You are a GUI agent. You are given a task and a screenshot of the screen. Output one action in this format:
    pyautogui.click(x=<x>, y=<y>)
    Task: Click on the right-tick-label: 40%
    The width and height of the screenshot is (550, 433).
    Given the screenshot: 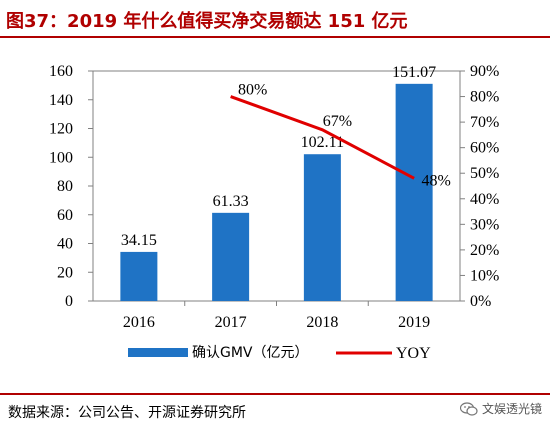 What is the action you would take?
    pyautogui.click(x=484, y=199)
    